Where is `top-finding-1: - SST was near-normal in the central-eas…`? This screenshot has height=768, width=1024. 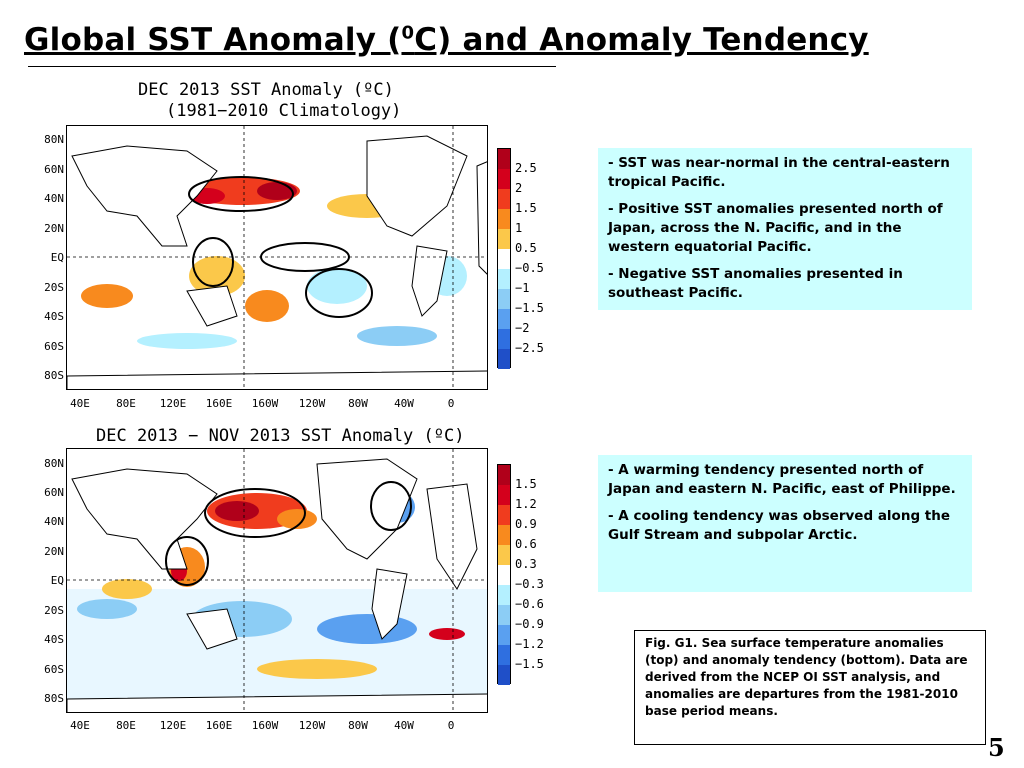 top-finding-1: - SST was near-normal in the central-eas… is located at coordinates (779, 172).